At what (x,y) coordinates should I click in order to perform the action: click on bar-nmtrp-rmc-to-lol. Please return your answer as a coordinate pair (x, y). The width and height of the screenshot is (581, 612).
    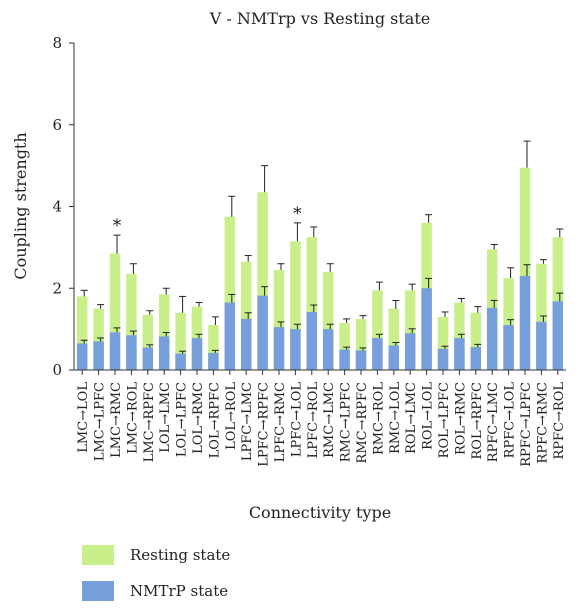
    Looking at the image, I should click on (394, 357).